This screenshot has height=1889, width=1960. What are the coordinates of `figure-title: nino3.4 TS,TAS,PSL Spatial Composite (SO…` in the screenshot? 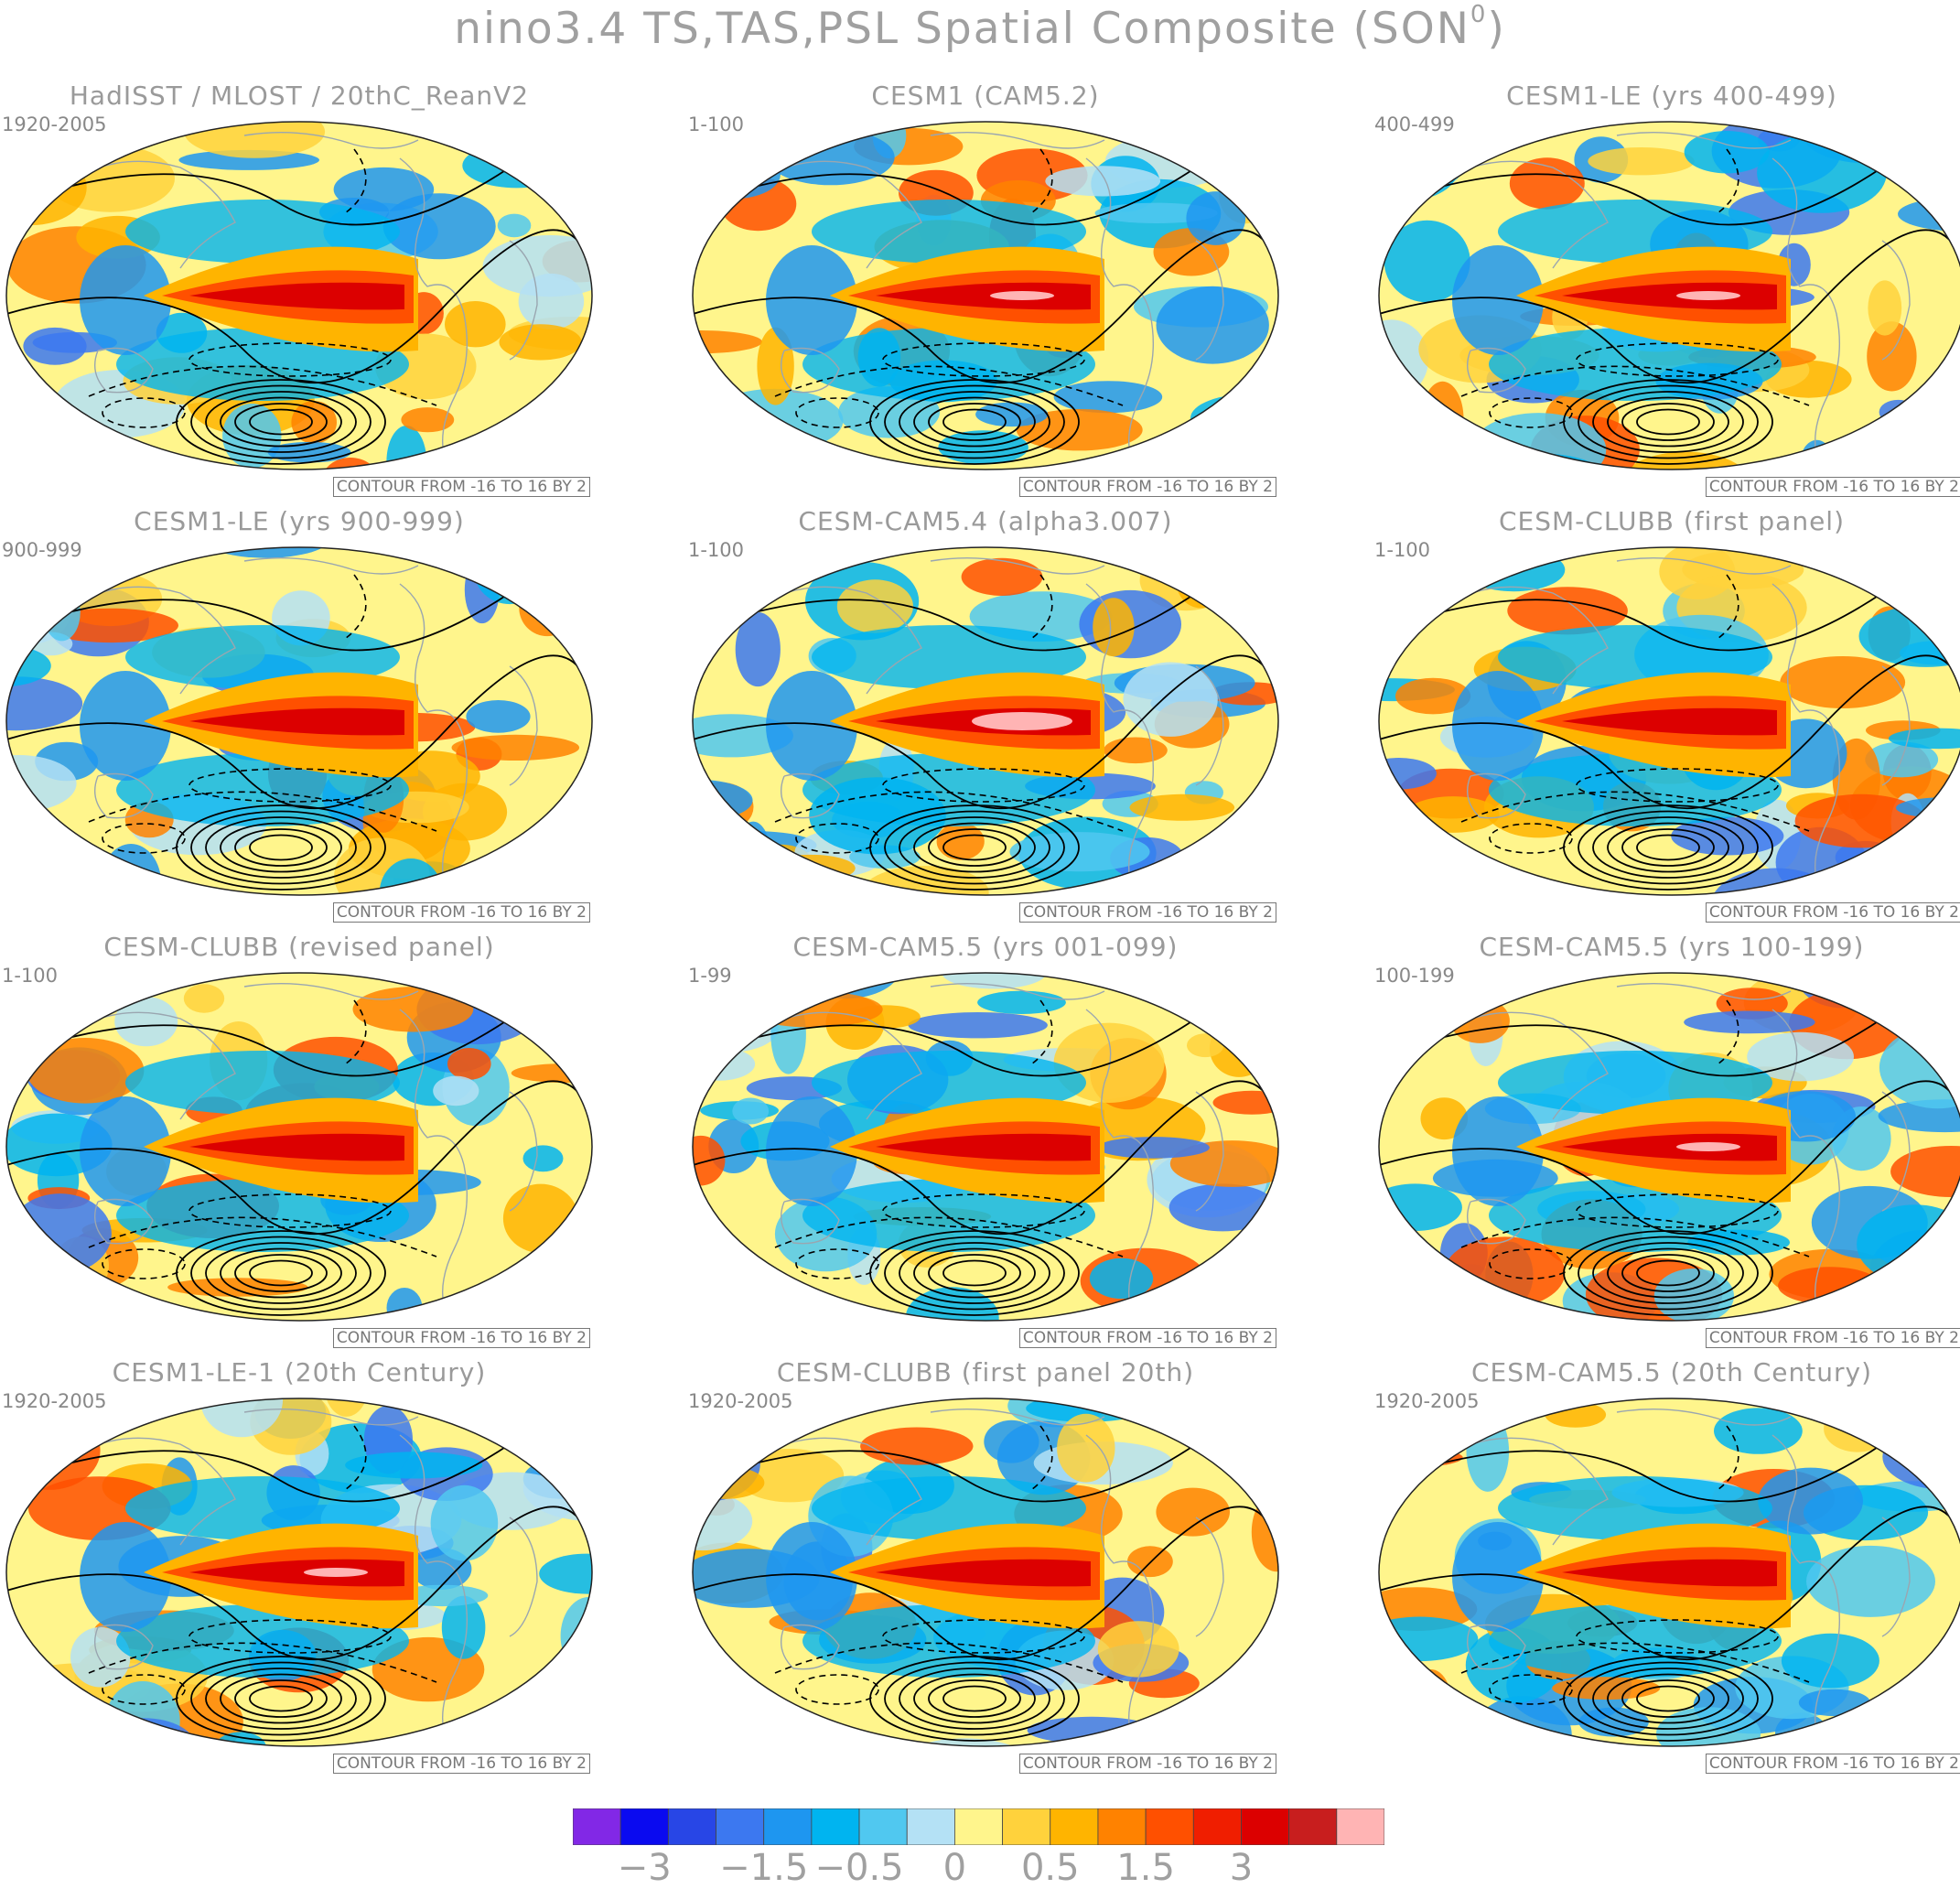 It's located at (980, 31).